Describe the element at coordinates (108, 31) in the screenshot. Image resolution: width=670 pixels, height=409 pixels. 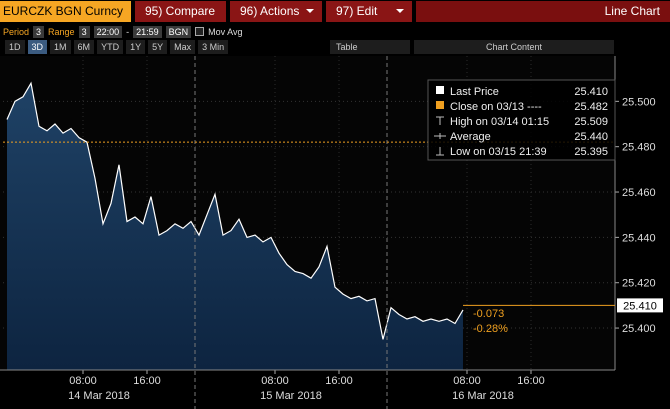
I see `field: 22:00` at that location.